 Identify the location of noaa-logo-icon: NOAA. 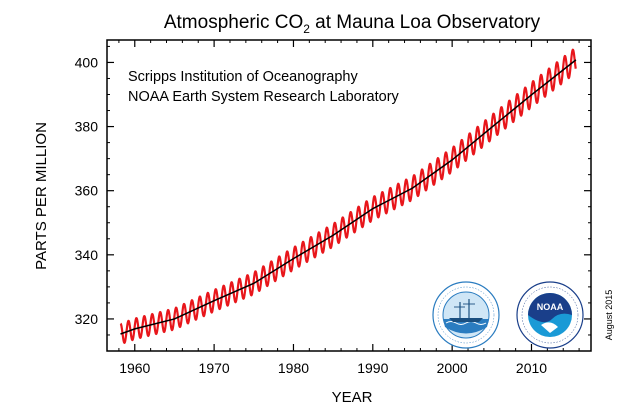
(550, 315).